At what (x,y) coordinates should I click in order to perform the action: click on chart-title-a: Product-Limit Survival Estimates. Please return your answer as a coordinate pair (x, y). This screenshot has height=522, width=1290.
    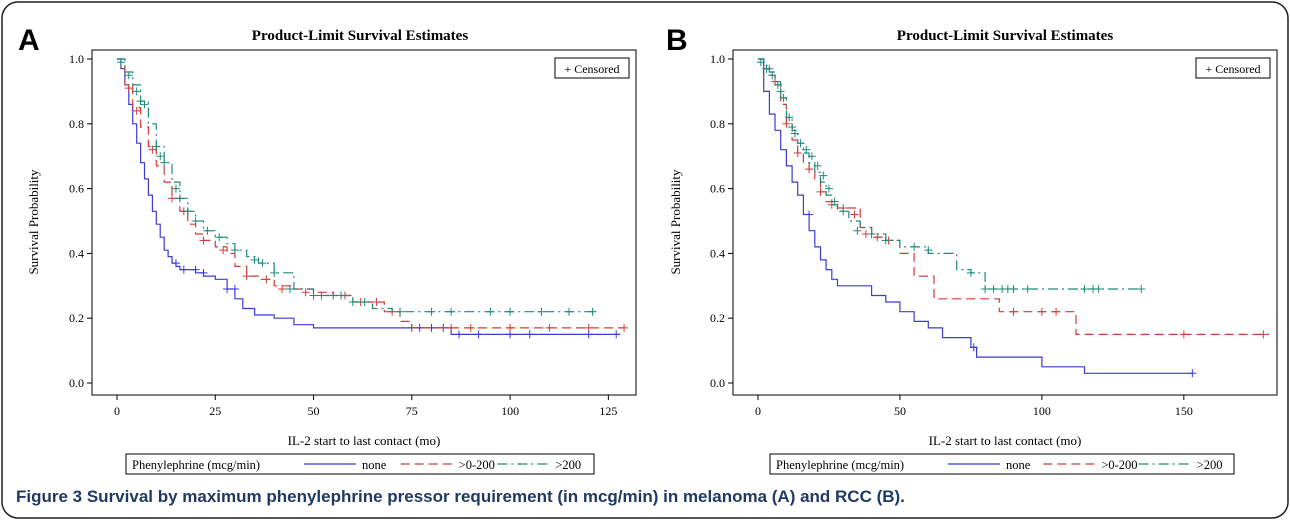
    Looking at the image, I should click on (360, 36).